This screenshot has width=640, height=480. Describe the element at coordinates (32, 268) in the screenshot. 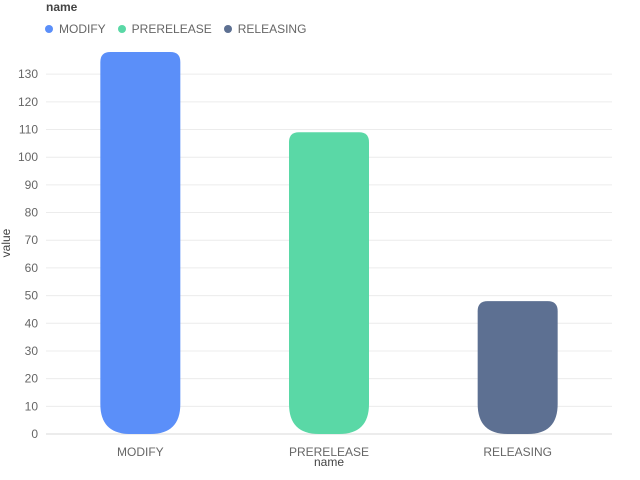

I see `y-tick-label: 60` at that location.